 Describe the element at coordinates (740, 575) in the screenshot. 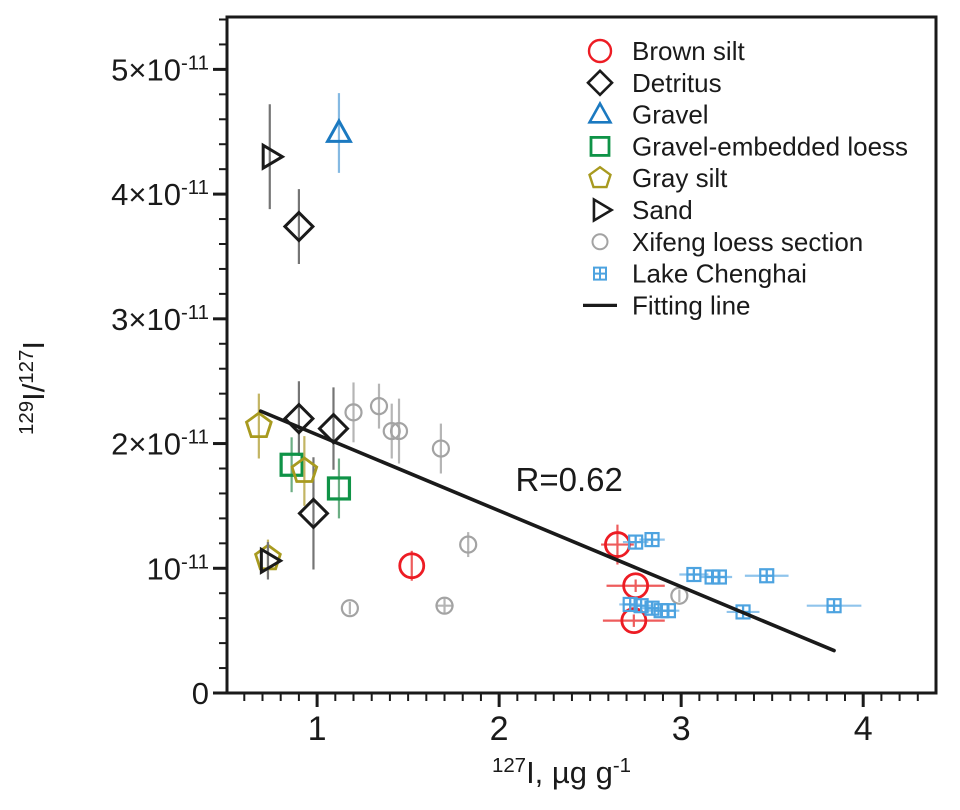

I see `series-lake_chenghai` at that location.